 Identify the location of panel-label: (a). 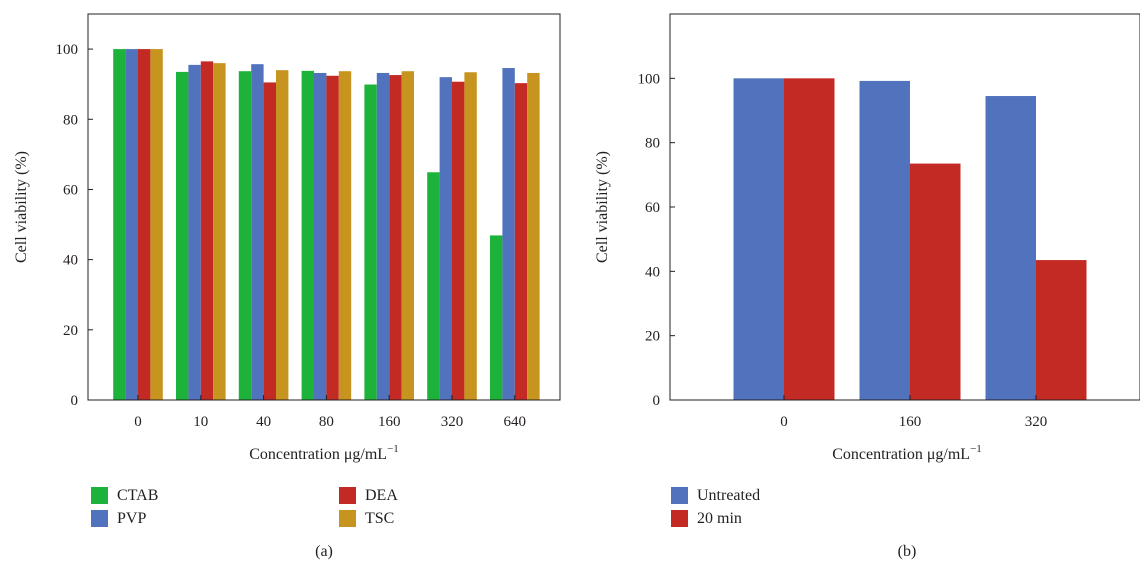
(324, 551).